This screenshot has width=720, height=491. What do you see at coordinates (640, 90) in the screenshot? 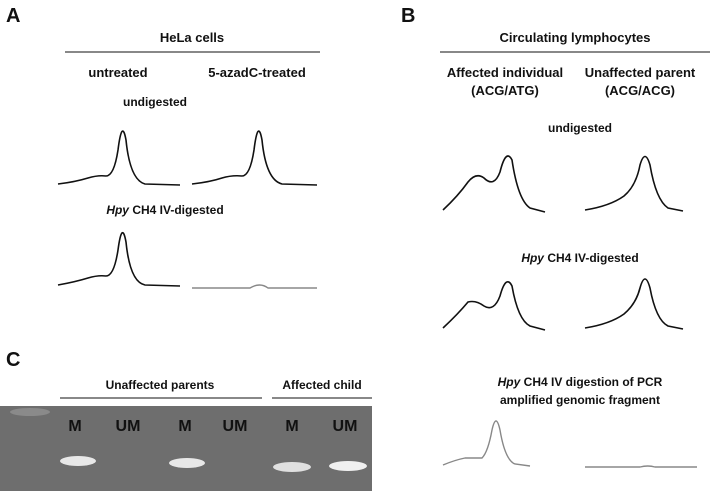
I see `column-label: (ACG/ACG)` at bounding box center [640, 90].